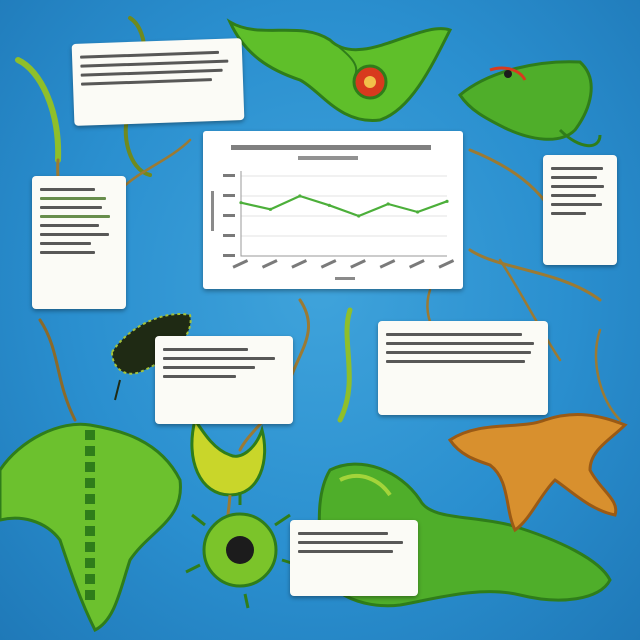 The height and width of the screenshot is (640, 640). I want to click on chart-series, so click(344, 206).